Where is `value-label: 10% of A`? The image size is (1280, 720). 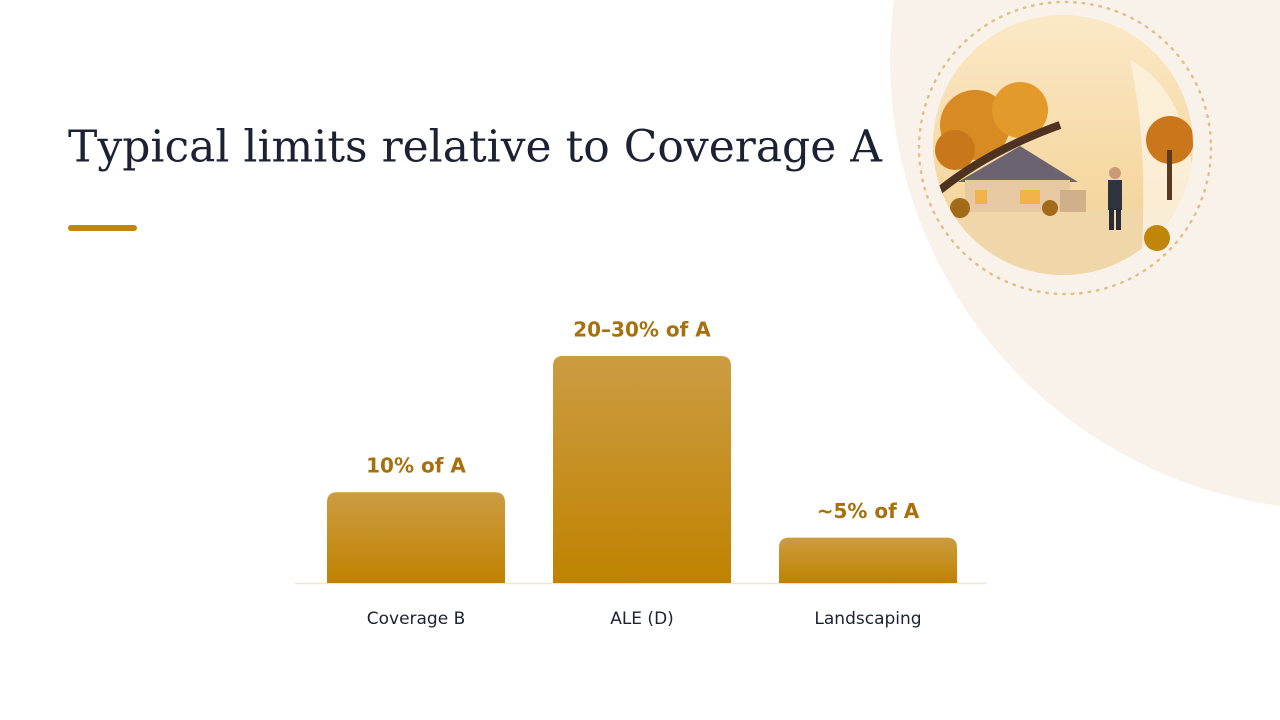 value-label: 10% of A is located at coordinates (416, 466).